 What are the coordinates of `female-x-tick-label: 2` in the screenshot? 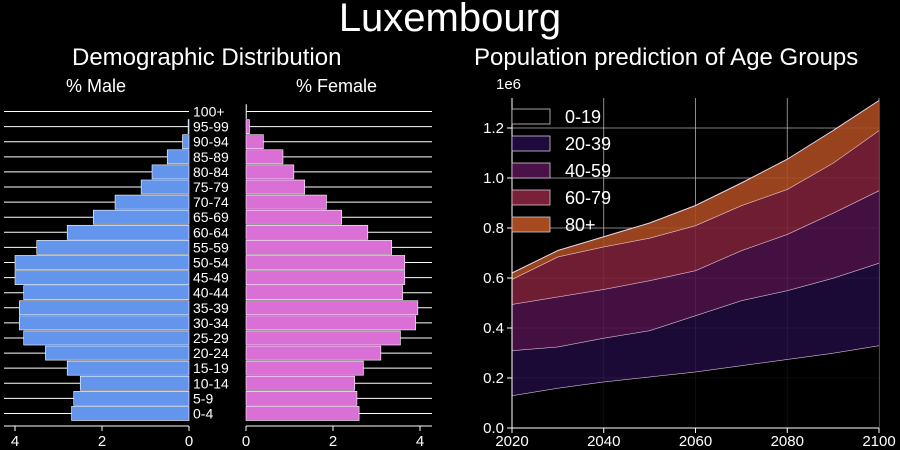 It's located at (333, 441).